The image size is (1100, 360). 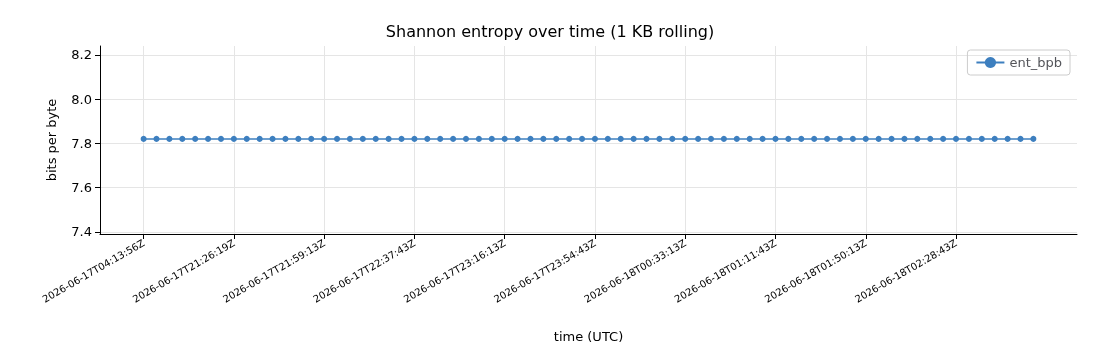 I want to click on y-tick-label: 8.0, so click(x=81, y=99).